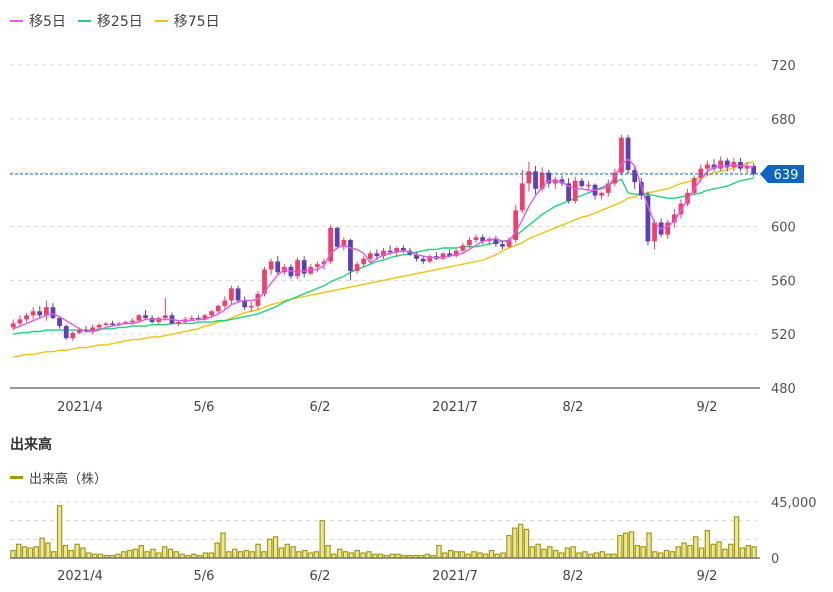 This screenshot has width=833, height=592. What do you see at coordinates (794, 503) in the screenshot?
I see `volume-y-tick-label: 45,000` at bounding box center [794, 503].